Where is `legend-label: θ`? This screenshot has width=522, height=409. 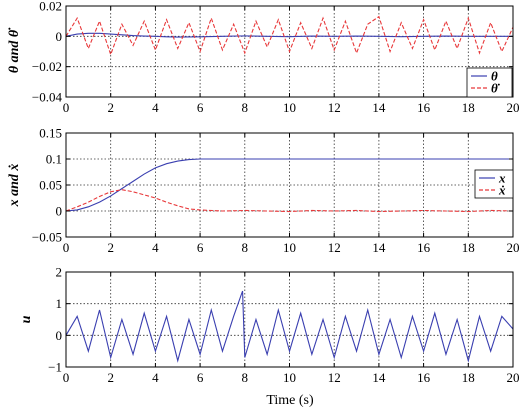
legend-label: θ is located at coordinates (494, 76).